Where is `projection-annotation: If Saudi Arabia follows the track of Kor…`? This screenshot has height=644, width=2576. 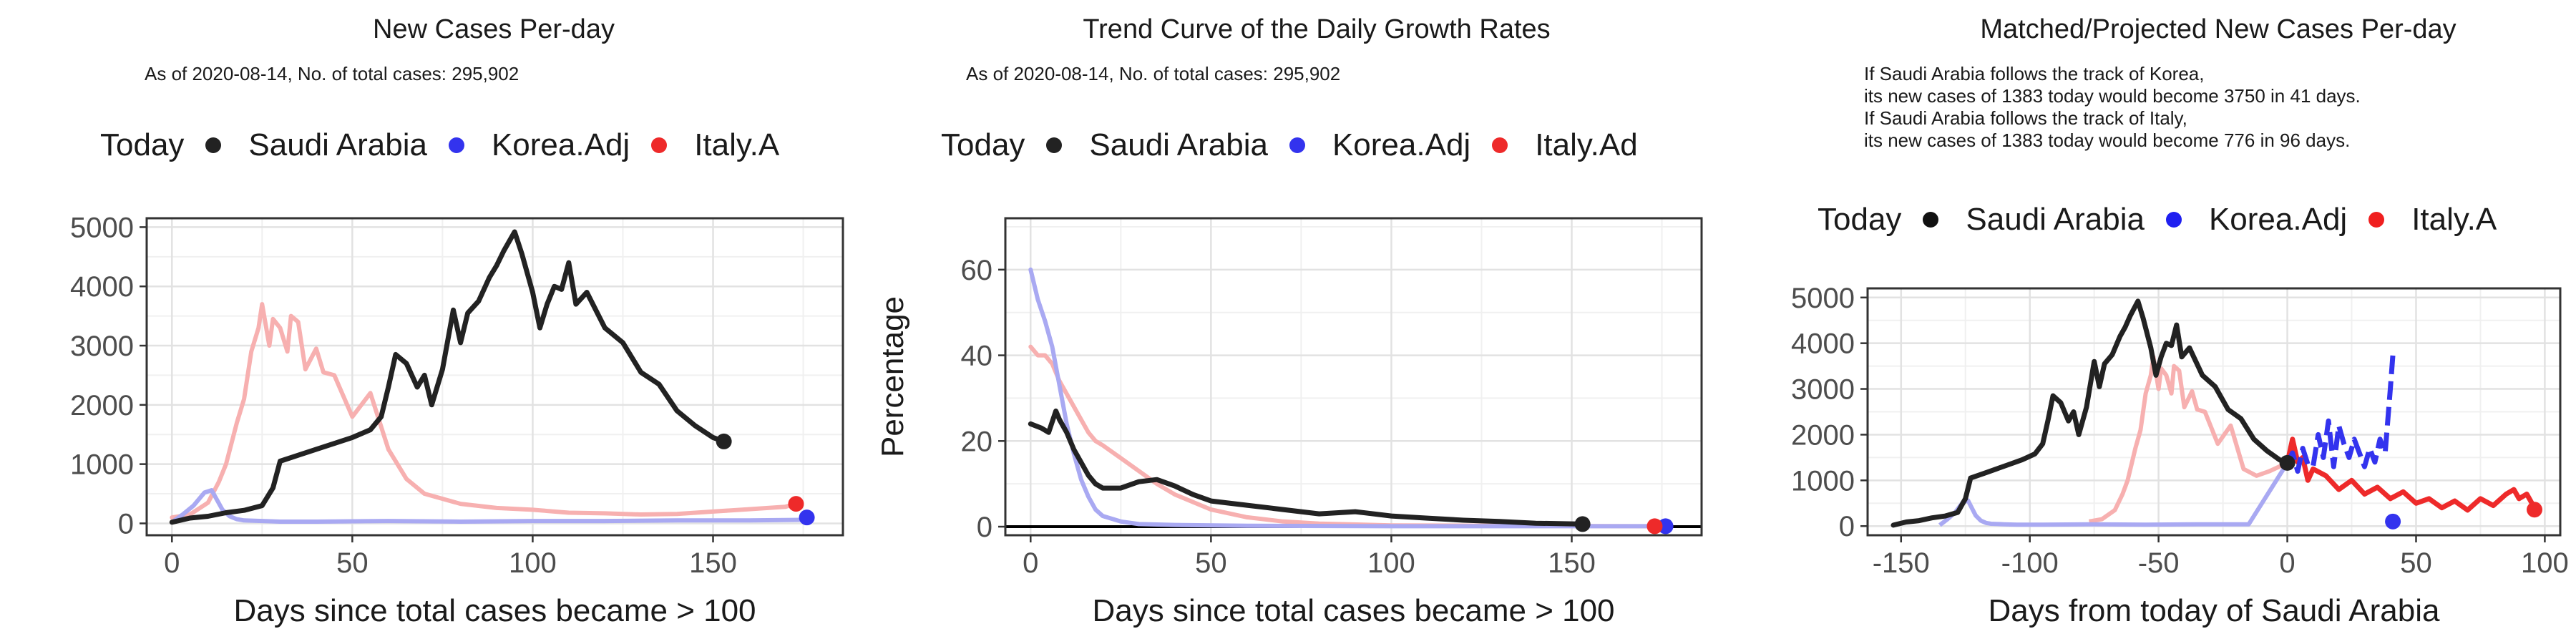
projection-annotation: If Saudi Arabia follows the track of Kor… is located at coordinates (2112, 107).